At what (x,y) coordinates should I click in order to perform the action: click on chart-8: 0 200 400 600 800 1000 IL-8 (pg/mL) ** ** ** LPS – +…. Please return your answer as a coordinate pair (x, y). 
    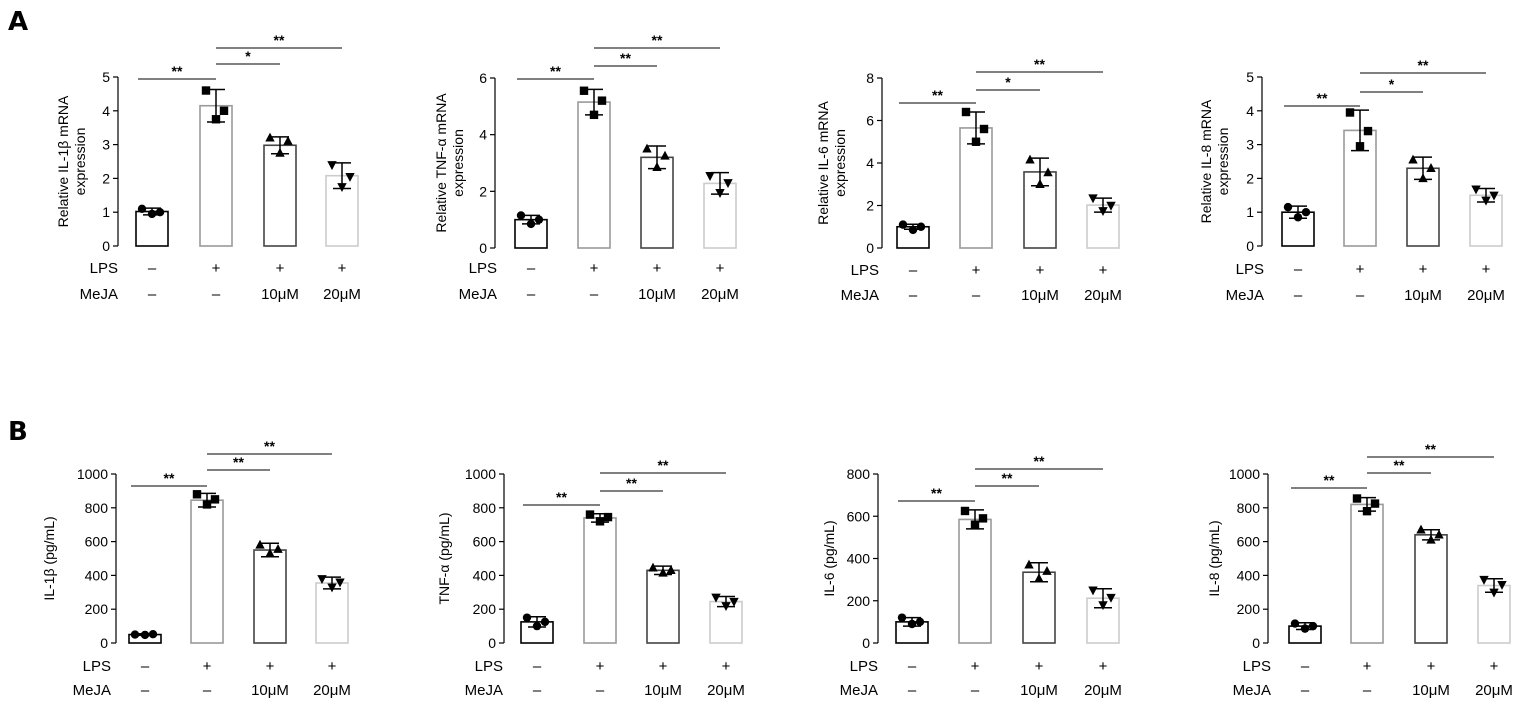
    Looking at the image, I should click on (1359, 570).